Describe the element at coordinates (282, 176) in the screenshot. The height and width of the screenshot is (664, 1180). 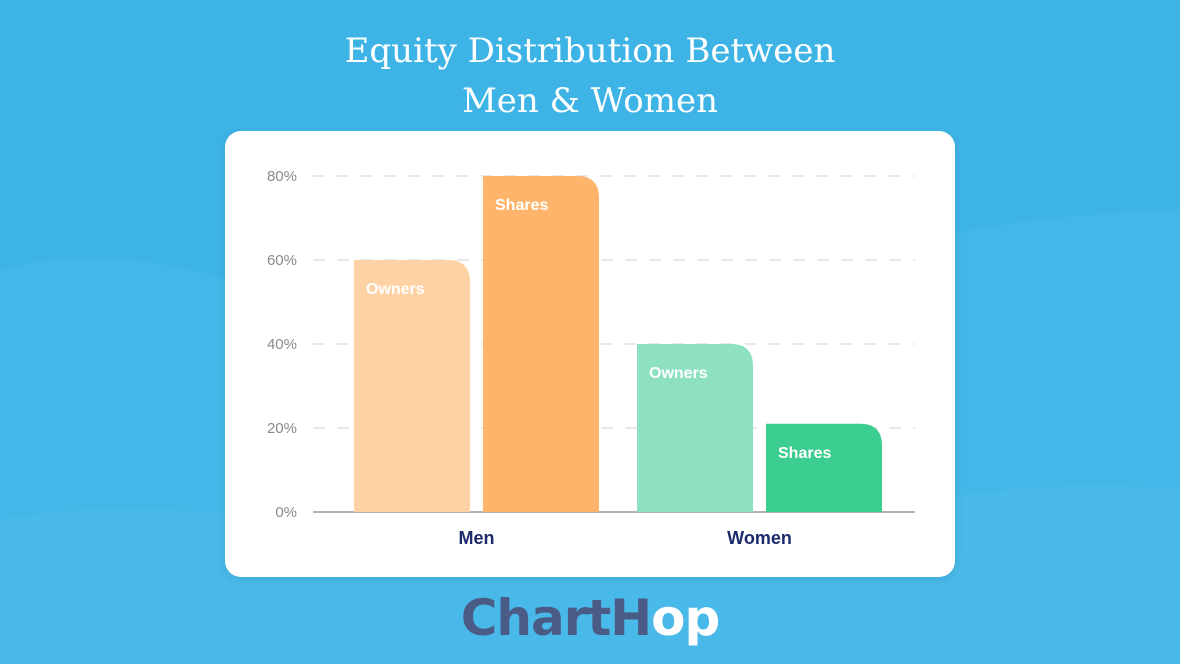
I see `y-tick-label: 80%` at that location.